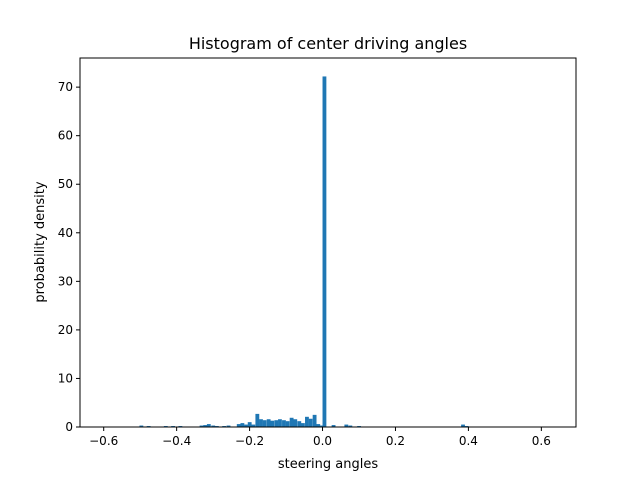 Image resolution: width=640 pixels, height=480 pixels. What do you see at coordinates (395, 441) in the screenshot?
I see `x-tick-label: 0.2` at bounding box center [395, 441].